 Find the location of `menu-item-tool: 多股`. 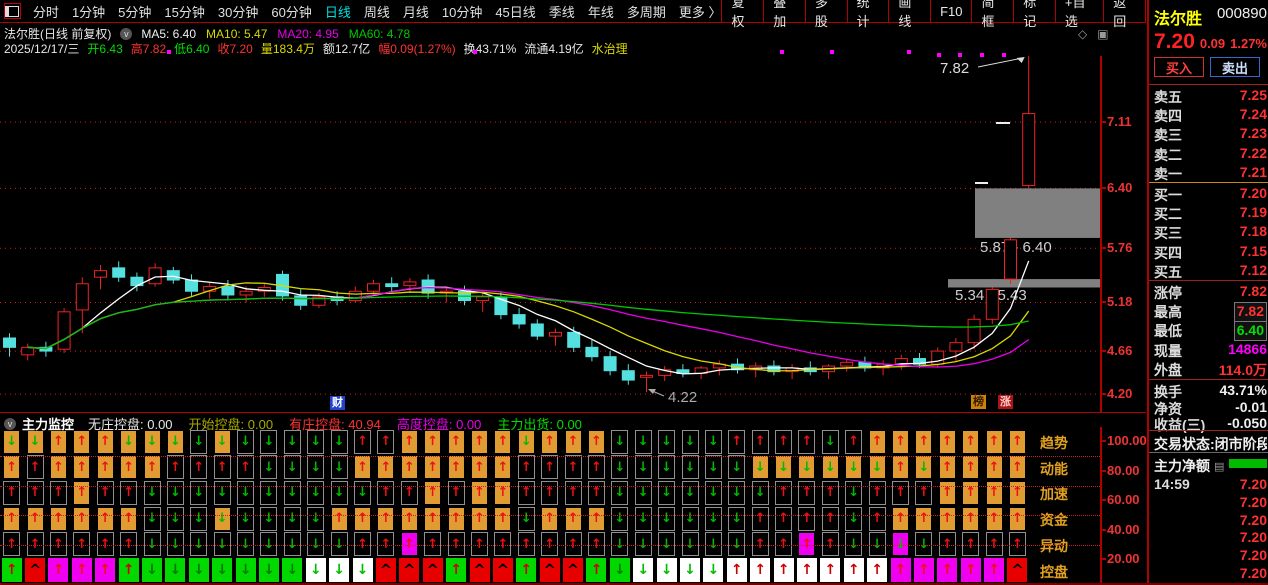

menu-item-tool: 多股 is located at coordinates (825, 14).